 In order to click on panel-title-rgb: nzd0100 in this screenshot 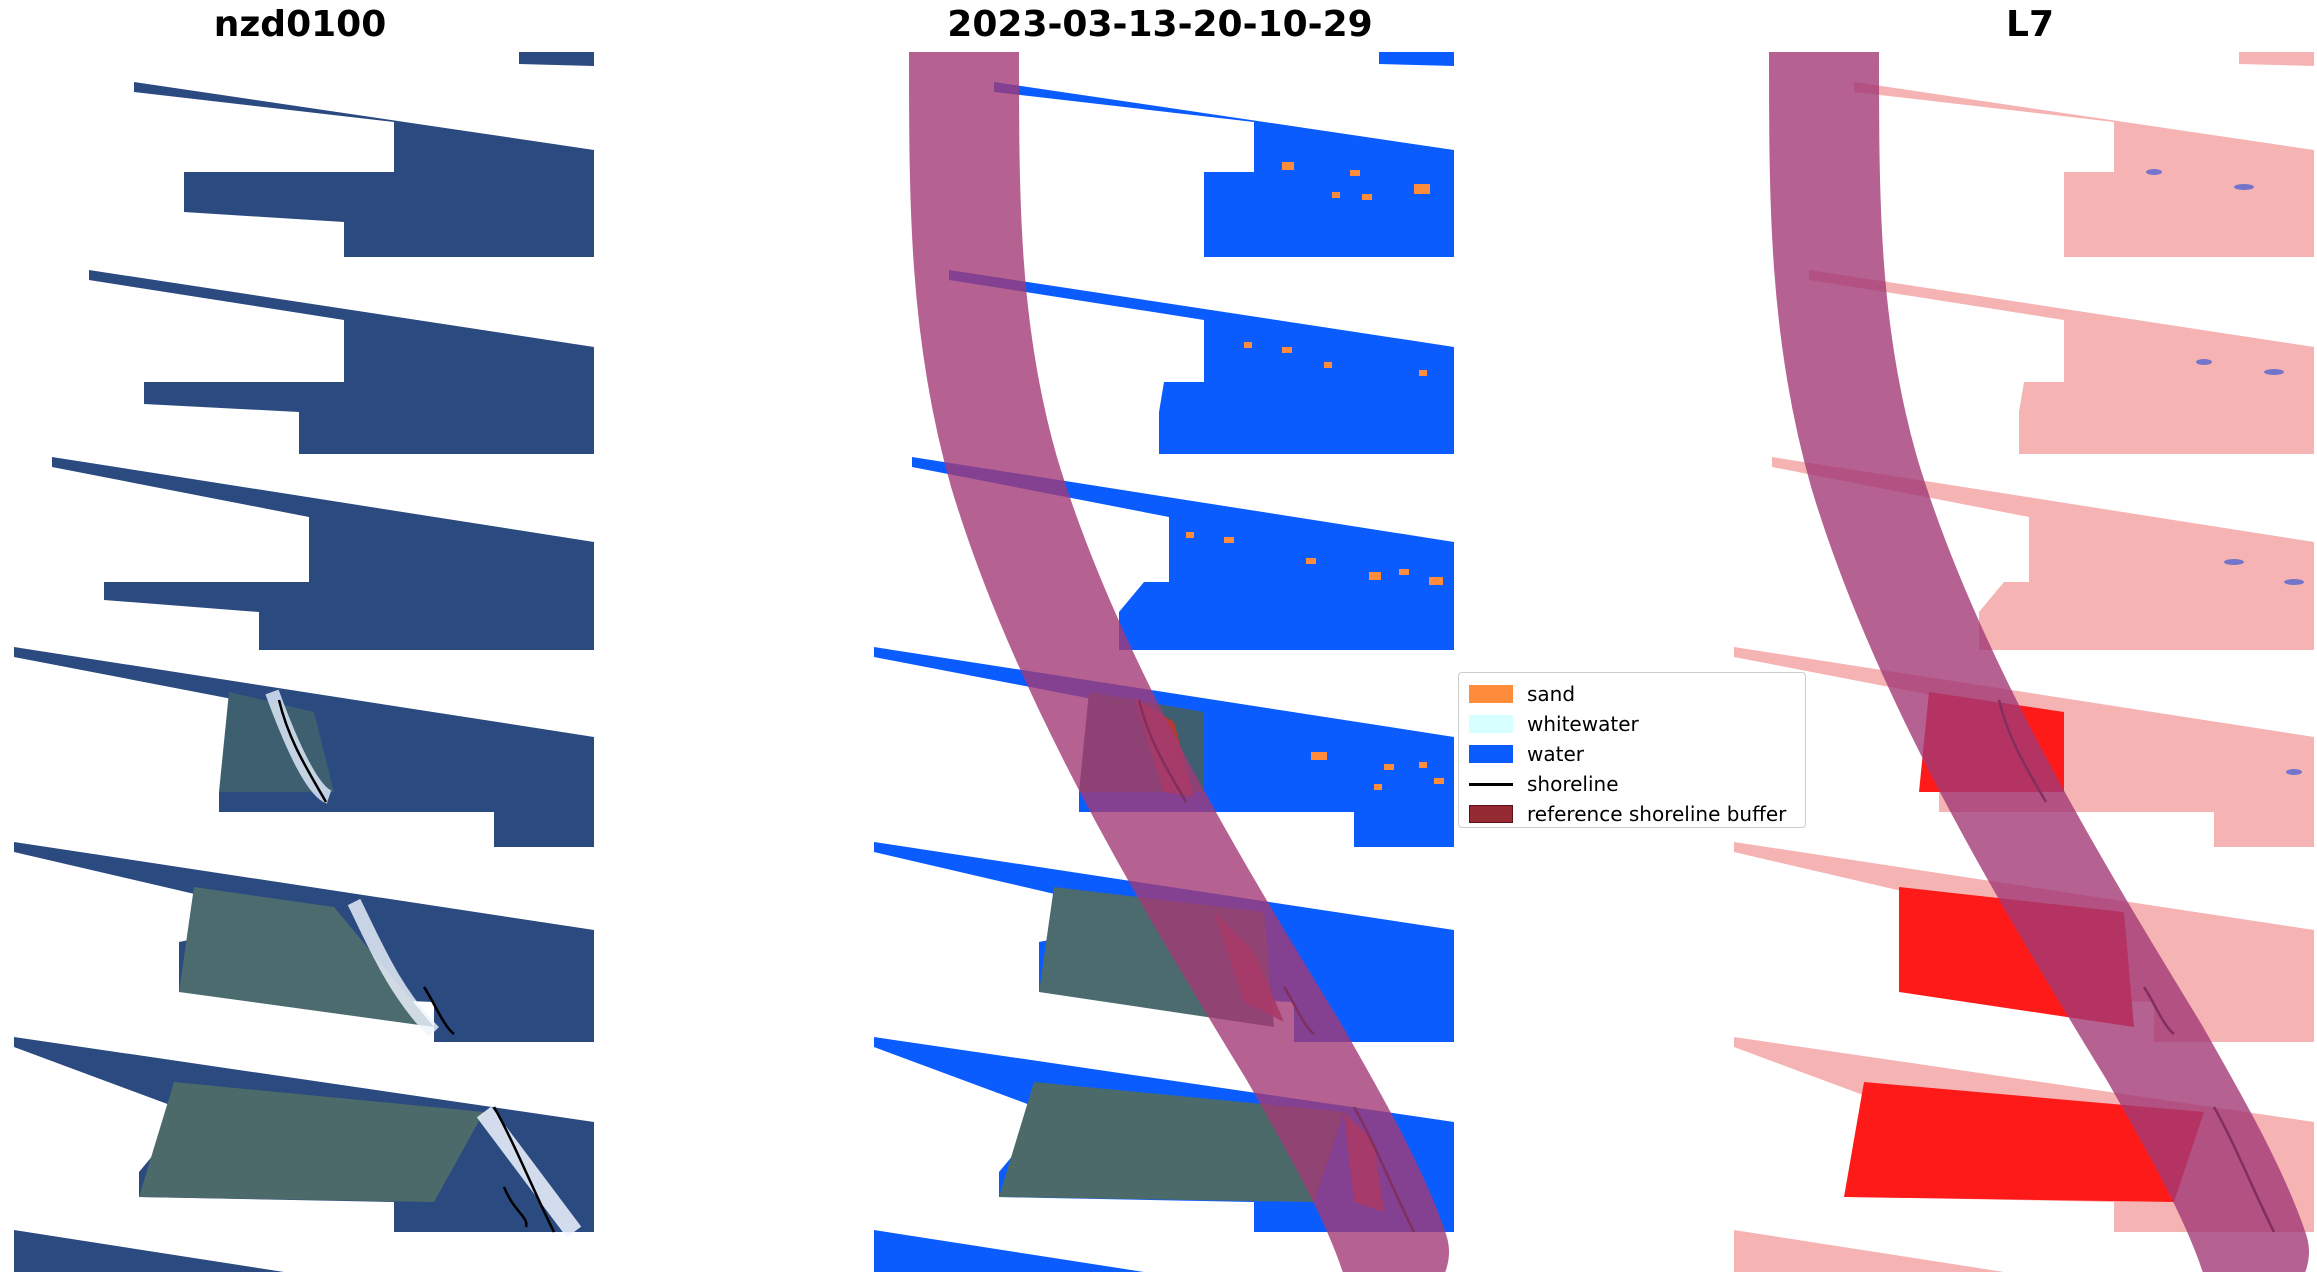, I will do `click(300, 24)`.